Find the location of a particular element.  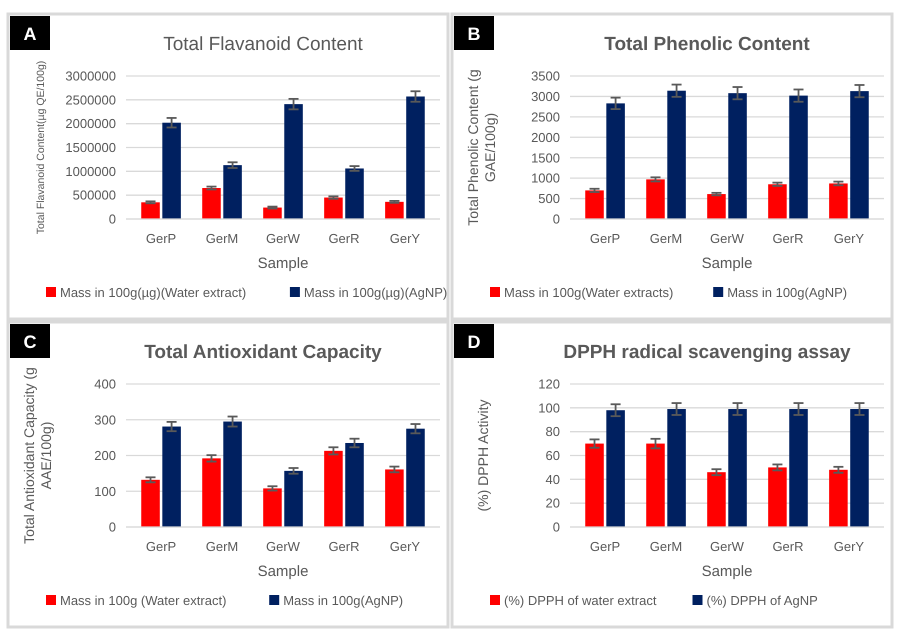

y-tick-label: 2000 is located at coordinates (545, 137).